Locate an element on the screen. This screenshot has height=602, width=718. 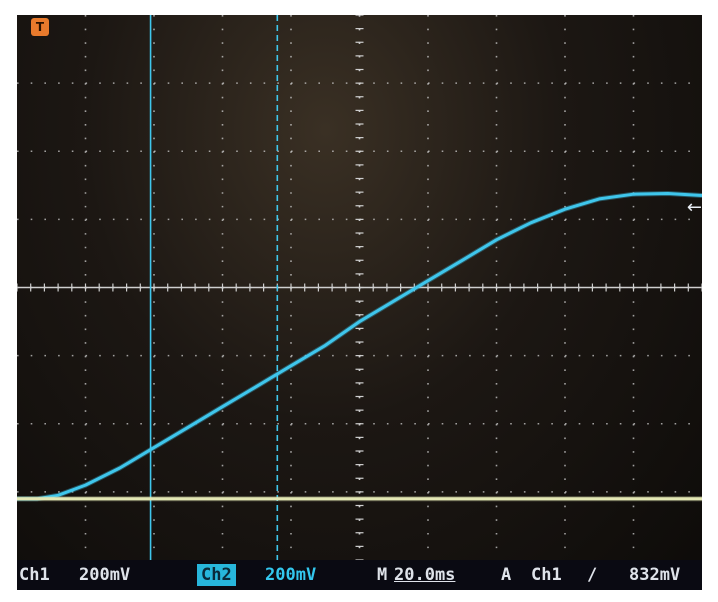
trigger-level-arrow-icon: ← is located at coordinates (694, 207).